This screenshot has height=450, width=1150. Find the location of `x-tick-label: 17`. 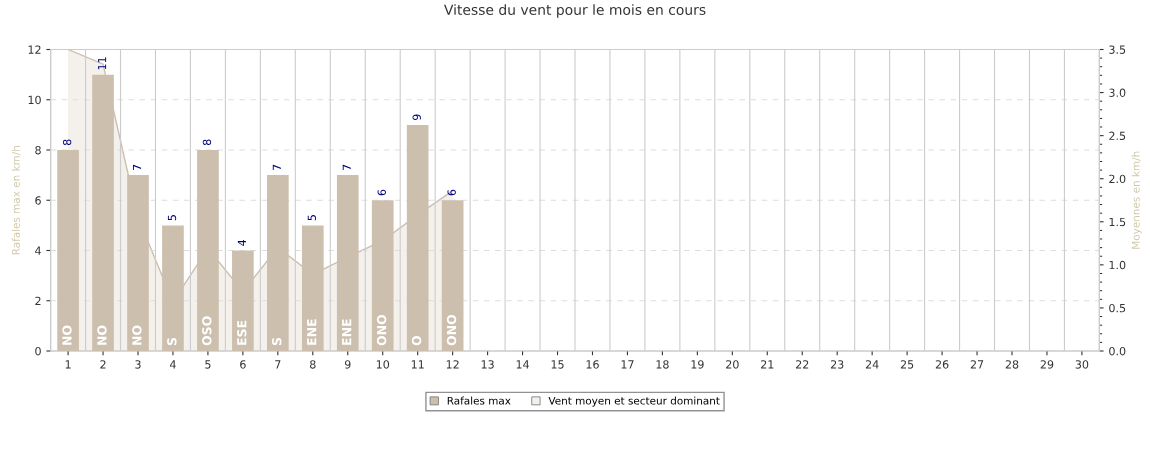

x-tick-label: 17 is located at coordinates (627, 364).